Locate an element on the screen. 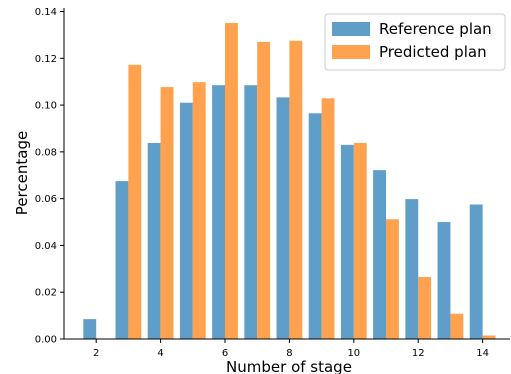 Image resolution: width=511 pixels, height=374 pixels. y-tick-label: 0.06 is located at coordinates (46, 199).